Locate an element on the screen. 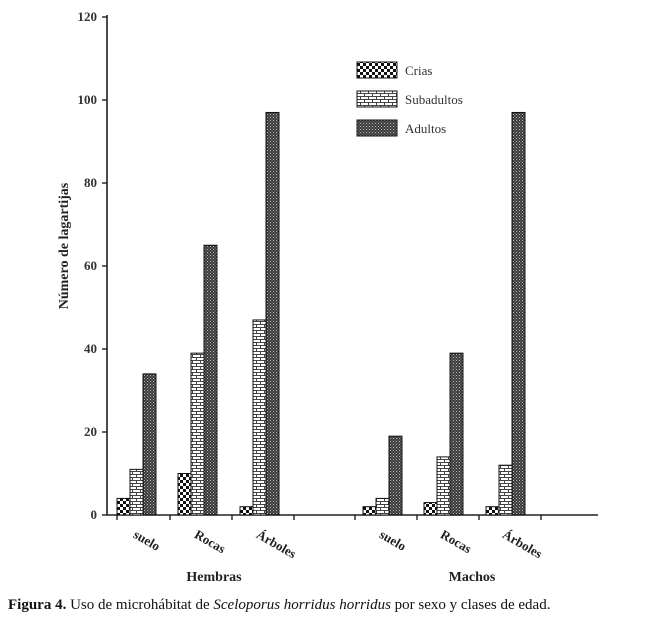  caption-label: Figura 4. is located at coordinates (37, 605).